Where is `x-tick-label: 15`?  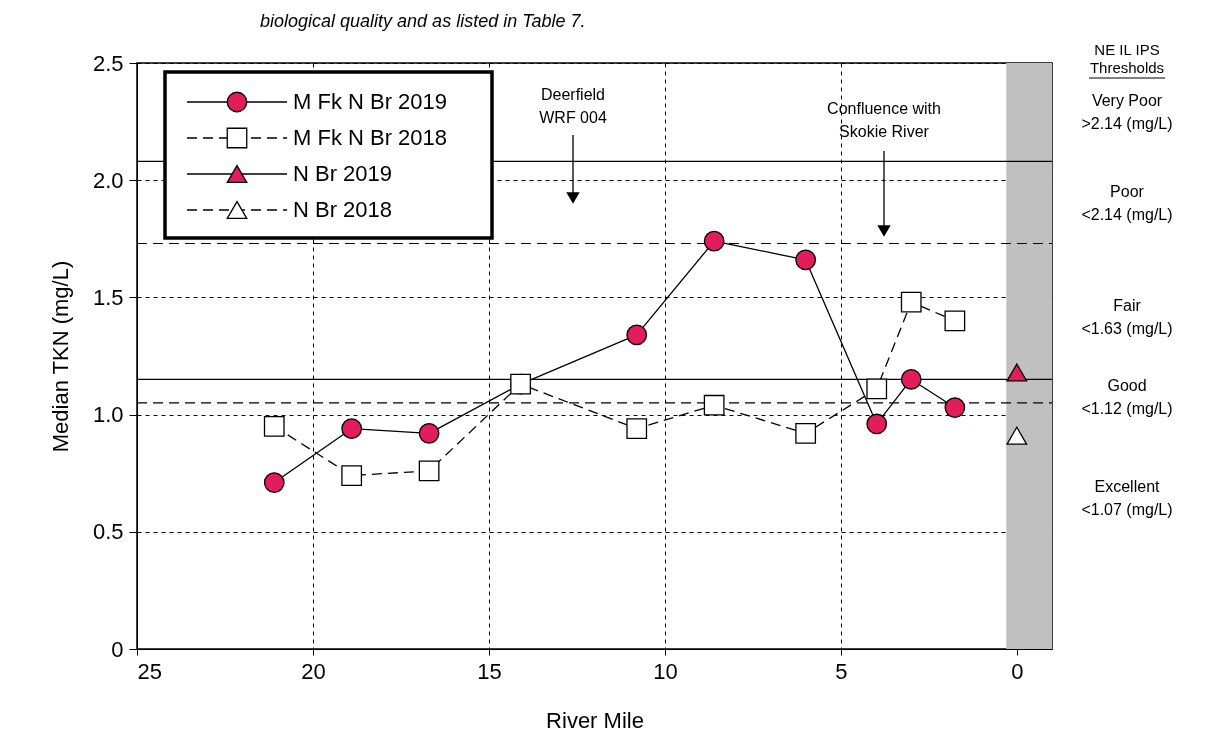
x-tick-label: 15 is located at coordinates (489, 671).